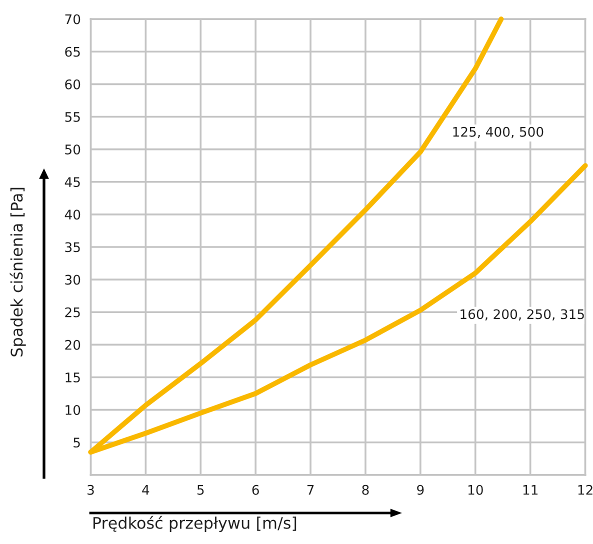 This screenshot has height=544, width=593. Describe the element at coordinates (420, 489) in the screenshot. I see `x-tick-label: 9` at that location.